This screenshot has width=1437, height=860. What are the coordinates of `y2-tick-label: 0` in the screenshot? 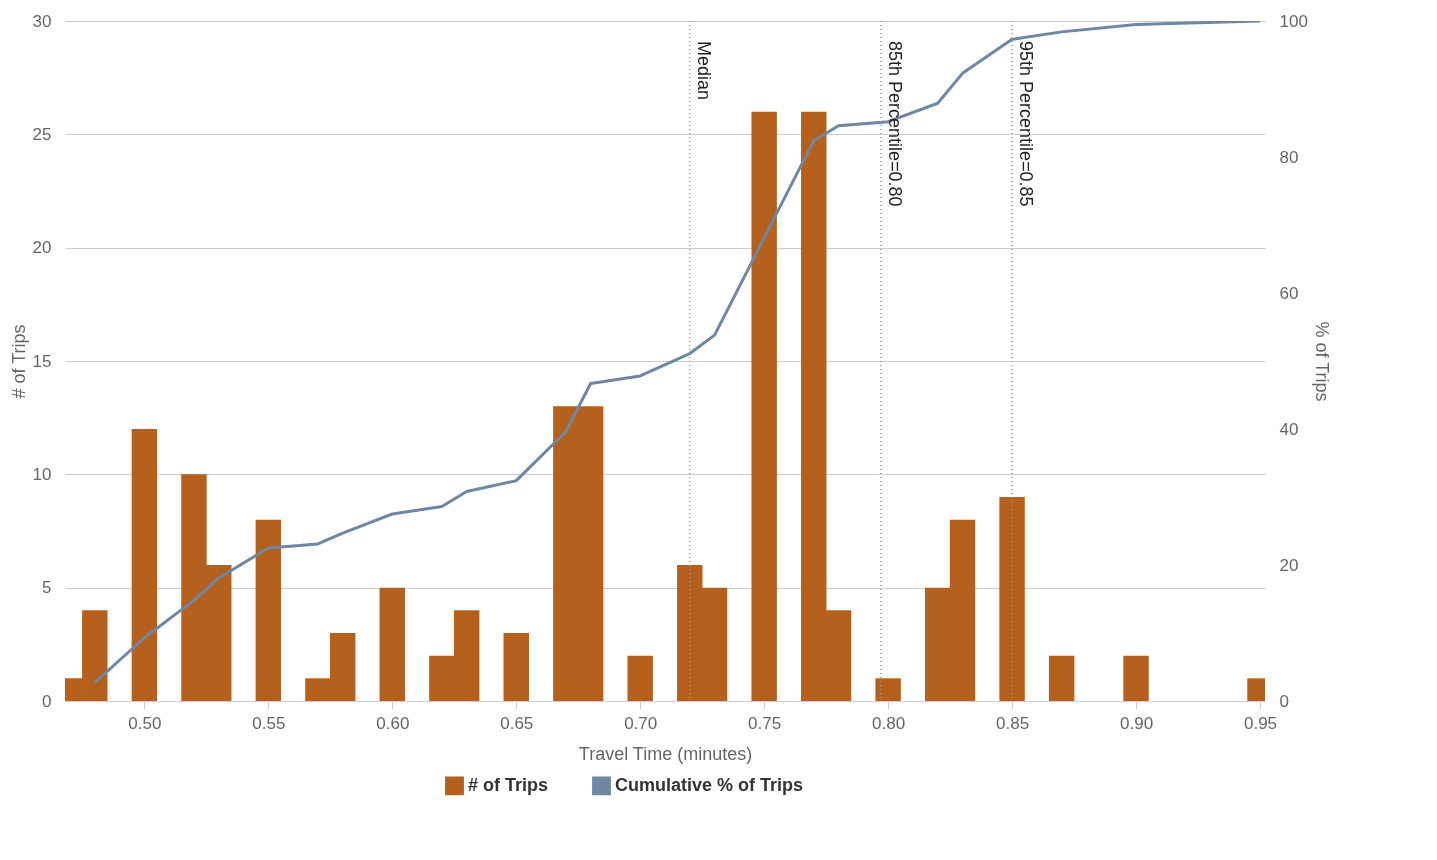 It's located at (1284, 701).